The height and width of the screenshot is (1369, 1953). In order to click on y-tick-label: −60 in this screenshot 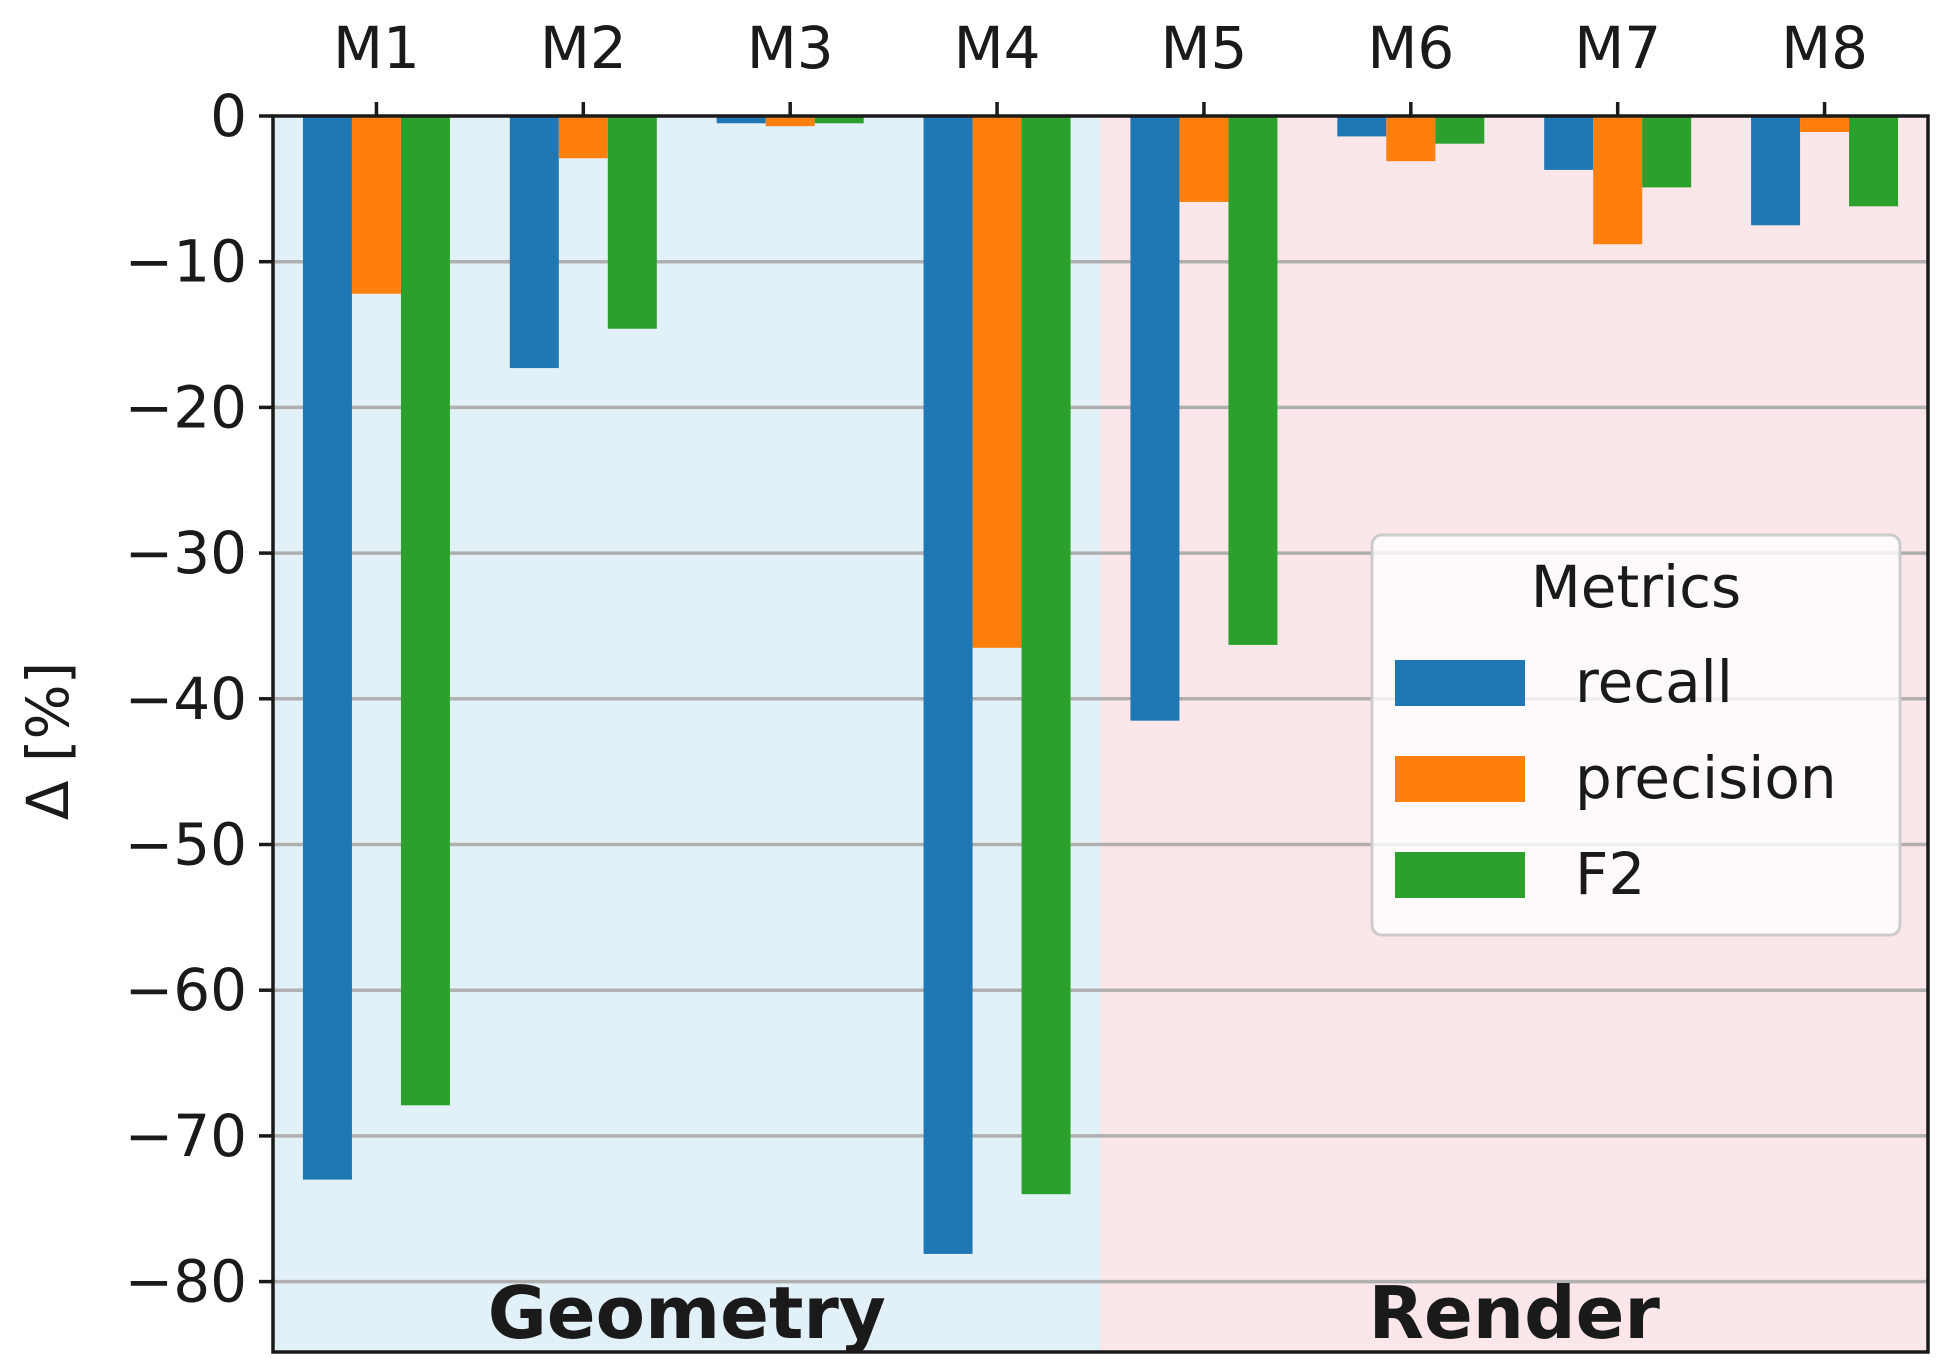, I will do `click(186, 990)`.